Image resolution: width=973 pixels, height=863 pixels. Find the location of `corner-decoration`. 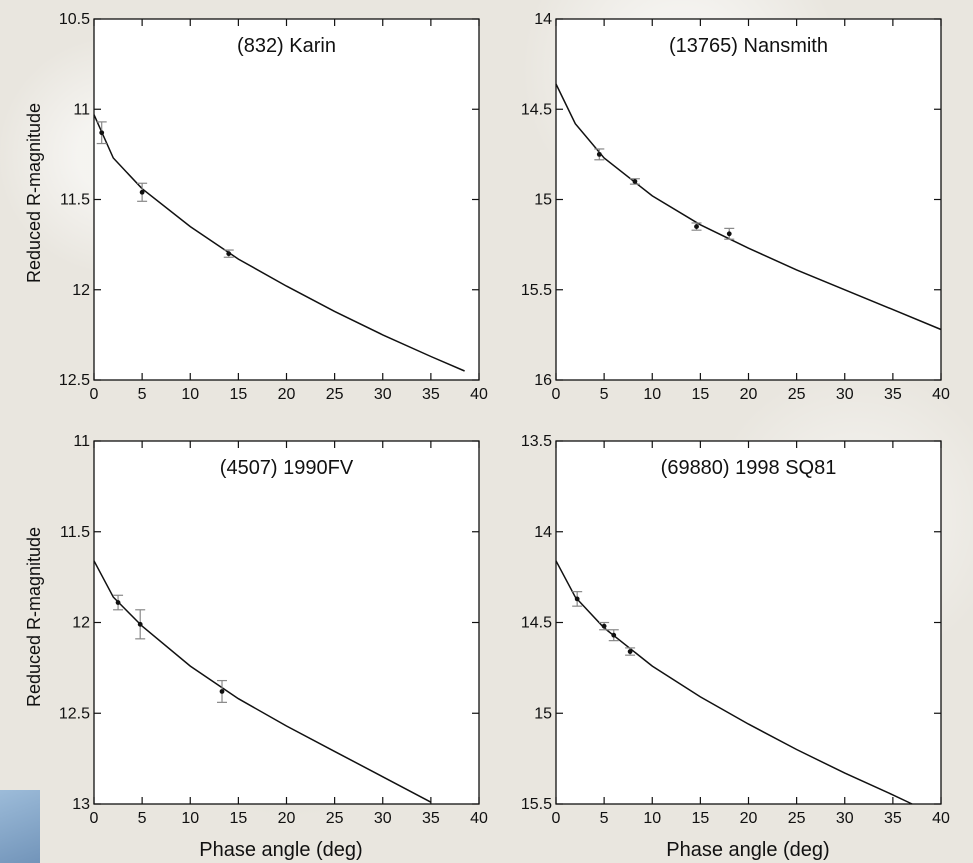

corner-decoration is located at coordinates (20, 826).